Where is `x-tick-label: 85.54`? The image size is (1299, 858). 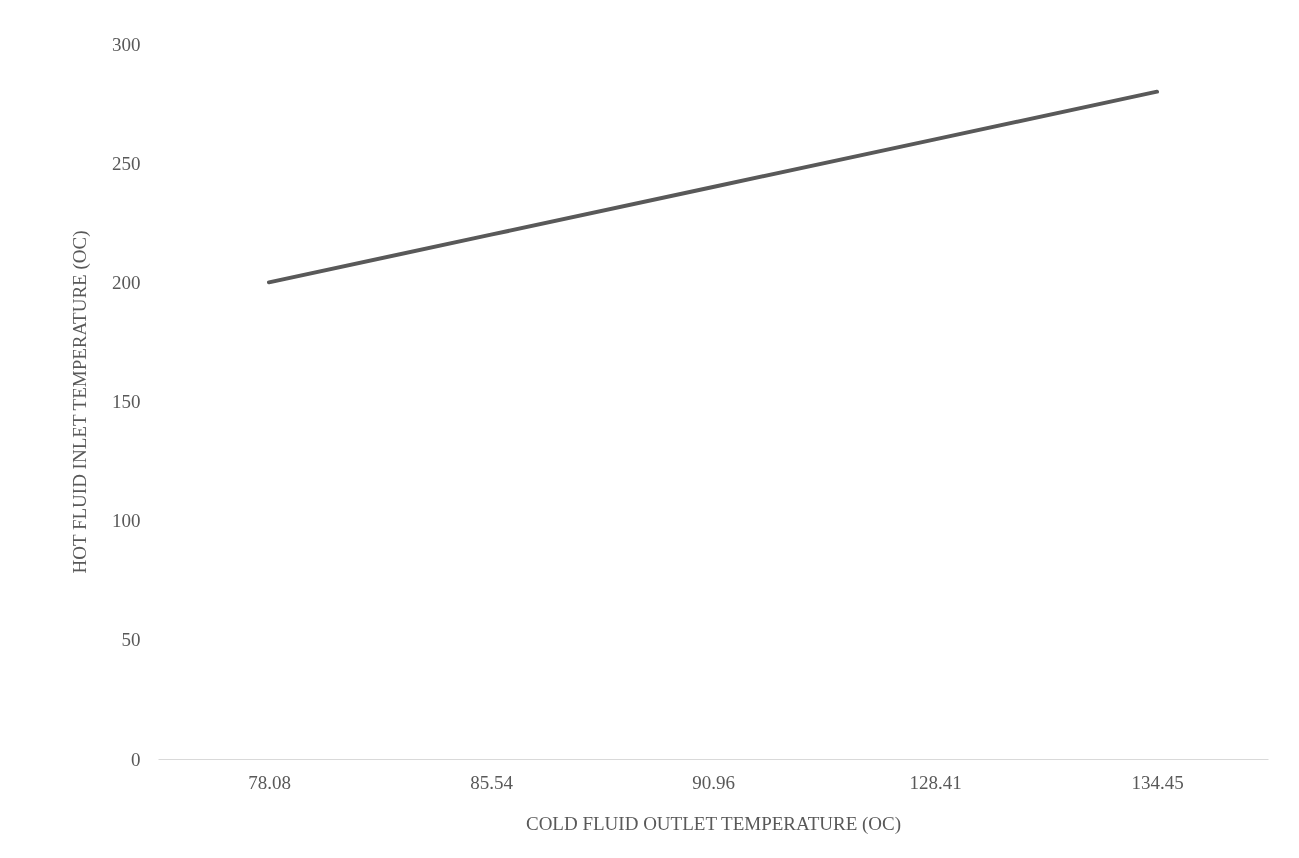 x-tick-label: 85.54 is located at coordinates (492, 782).